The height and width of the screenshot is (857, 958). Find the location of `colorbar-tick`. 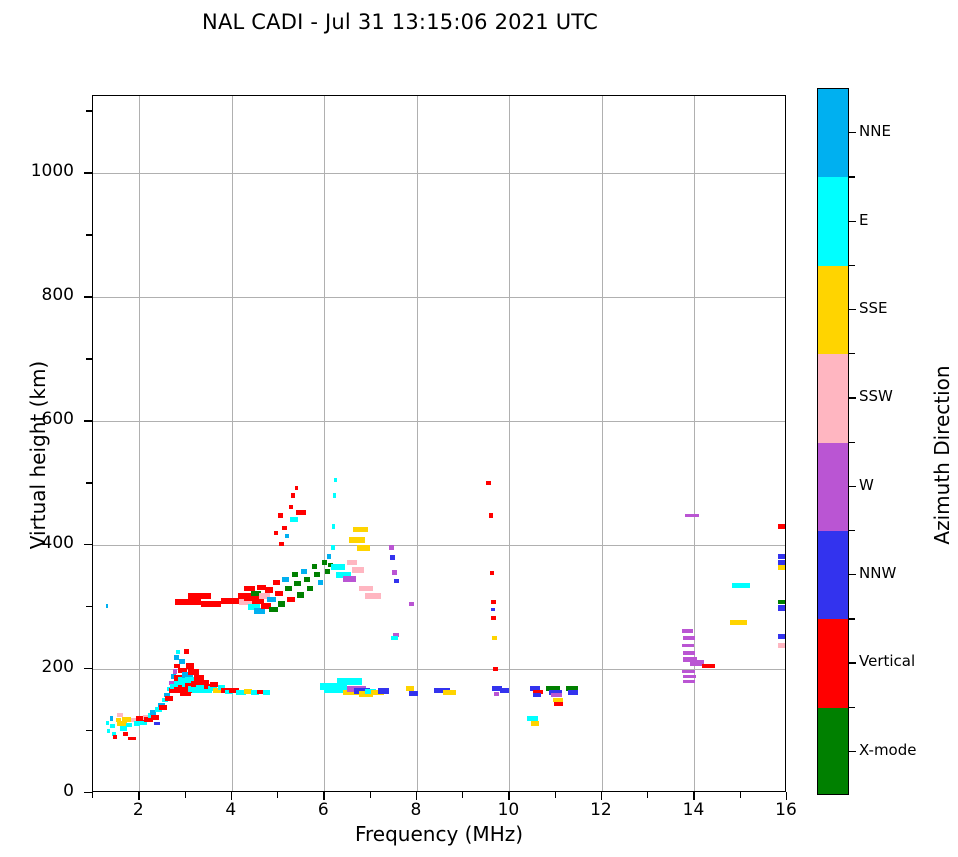

colorbar-tick is located at coordinates (852, 751).